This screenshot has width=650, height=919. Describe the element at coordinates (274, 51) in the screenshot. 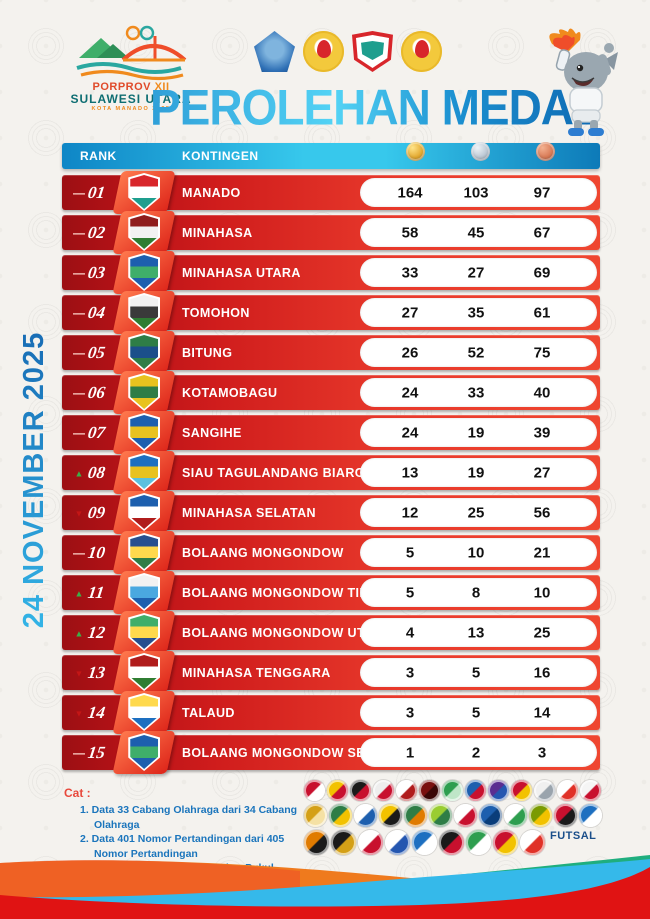

I see `sulut-province-emblem-icon` at that location.